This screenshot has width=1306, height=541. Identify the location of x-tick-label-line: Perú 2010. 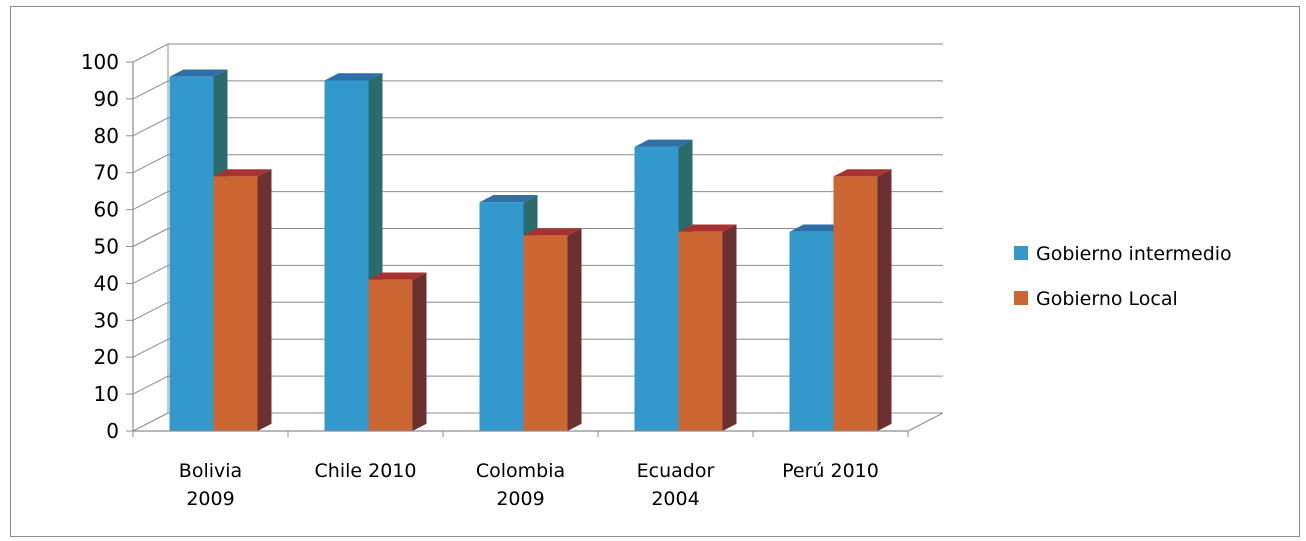
(830, 471).